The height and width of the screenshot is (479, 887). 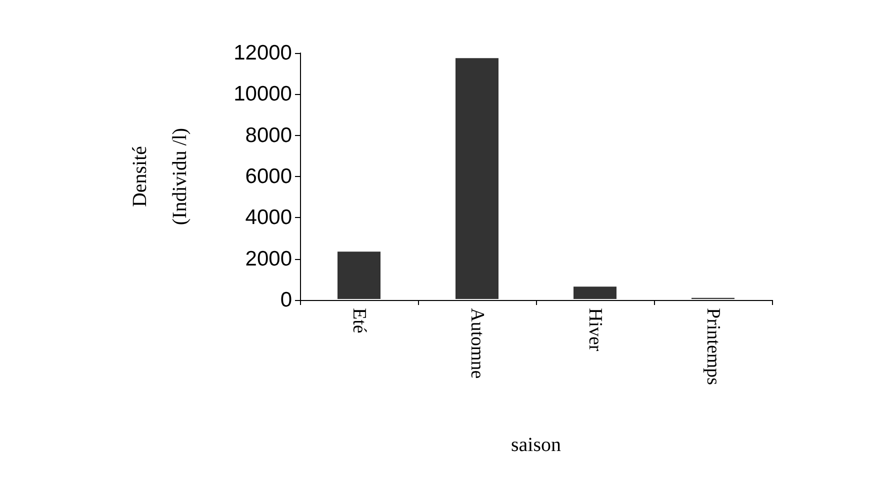 What do you see at coordinates (263, 53) in the screenshot?
I see `y-tick-label: 12000` at bounding box center [263, 53].